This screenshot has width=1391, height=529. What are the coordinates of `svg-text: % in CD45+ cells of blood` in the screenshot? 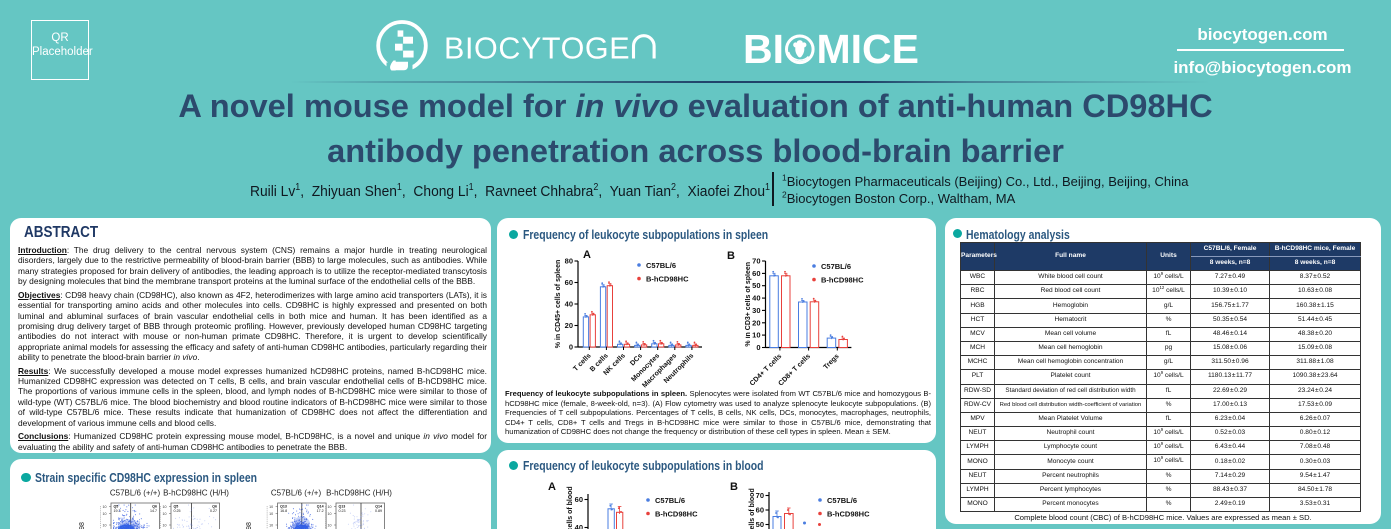 It's located at (570, 507).